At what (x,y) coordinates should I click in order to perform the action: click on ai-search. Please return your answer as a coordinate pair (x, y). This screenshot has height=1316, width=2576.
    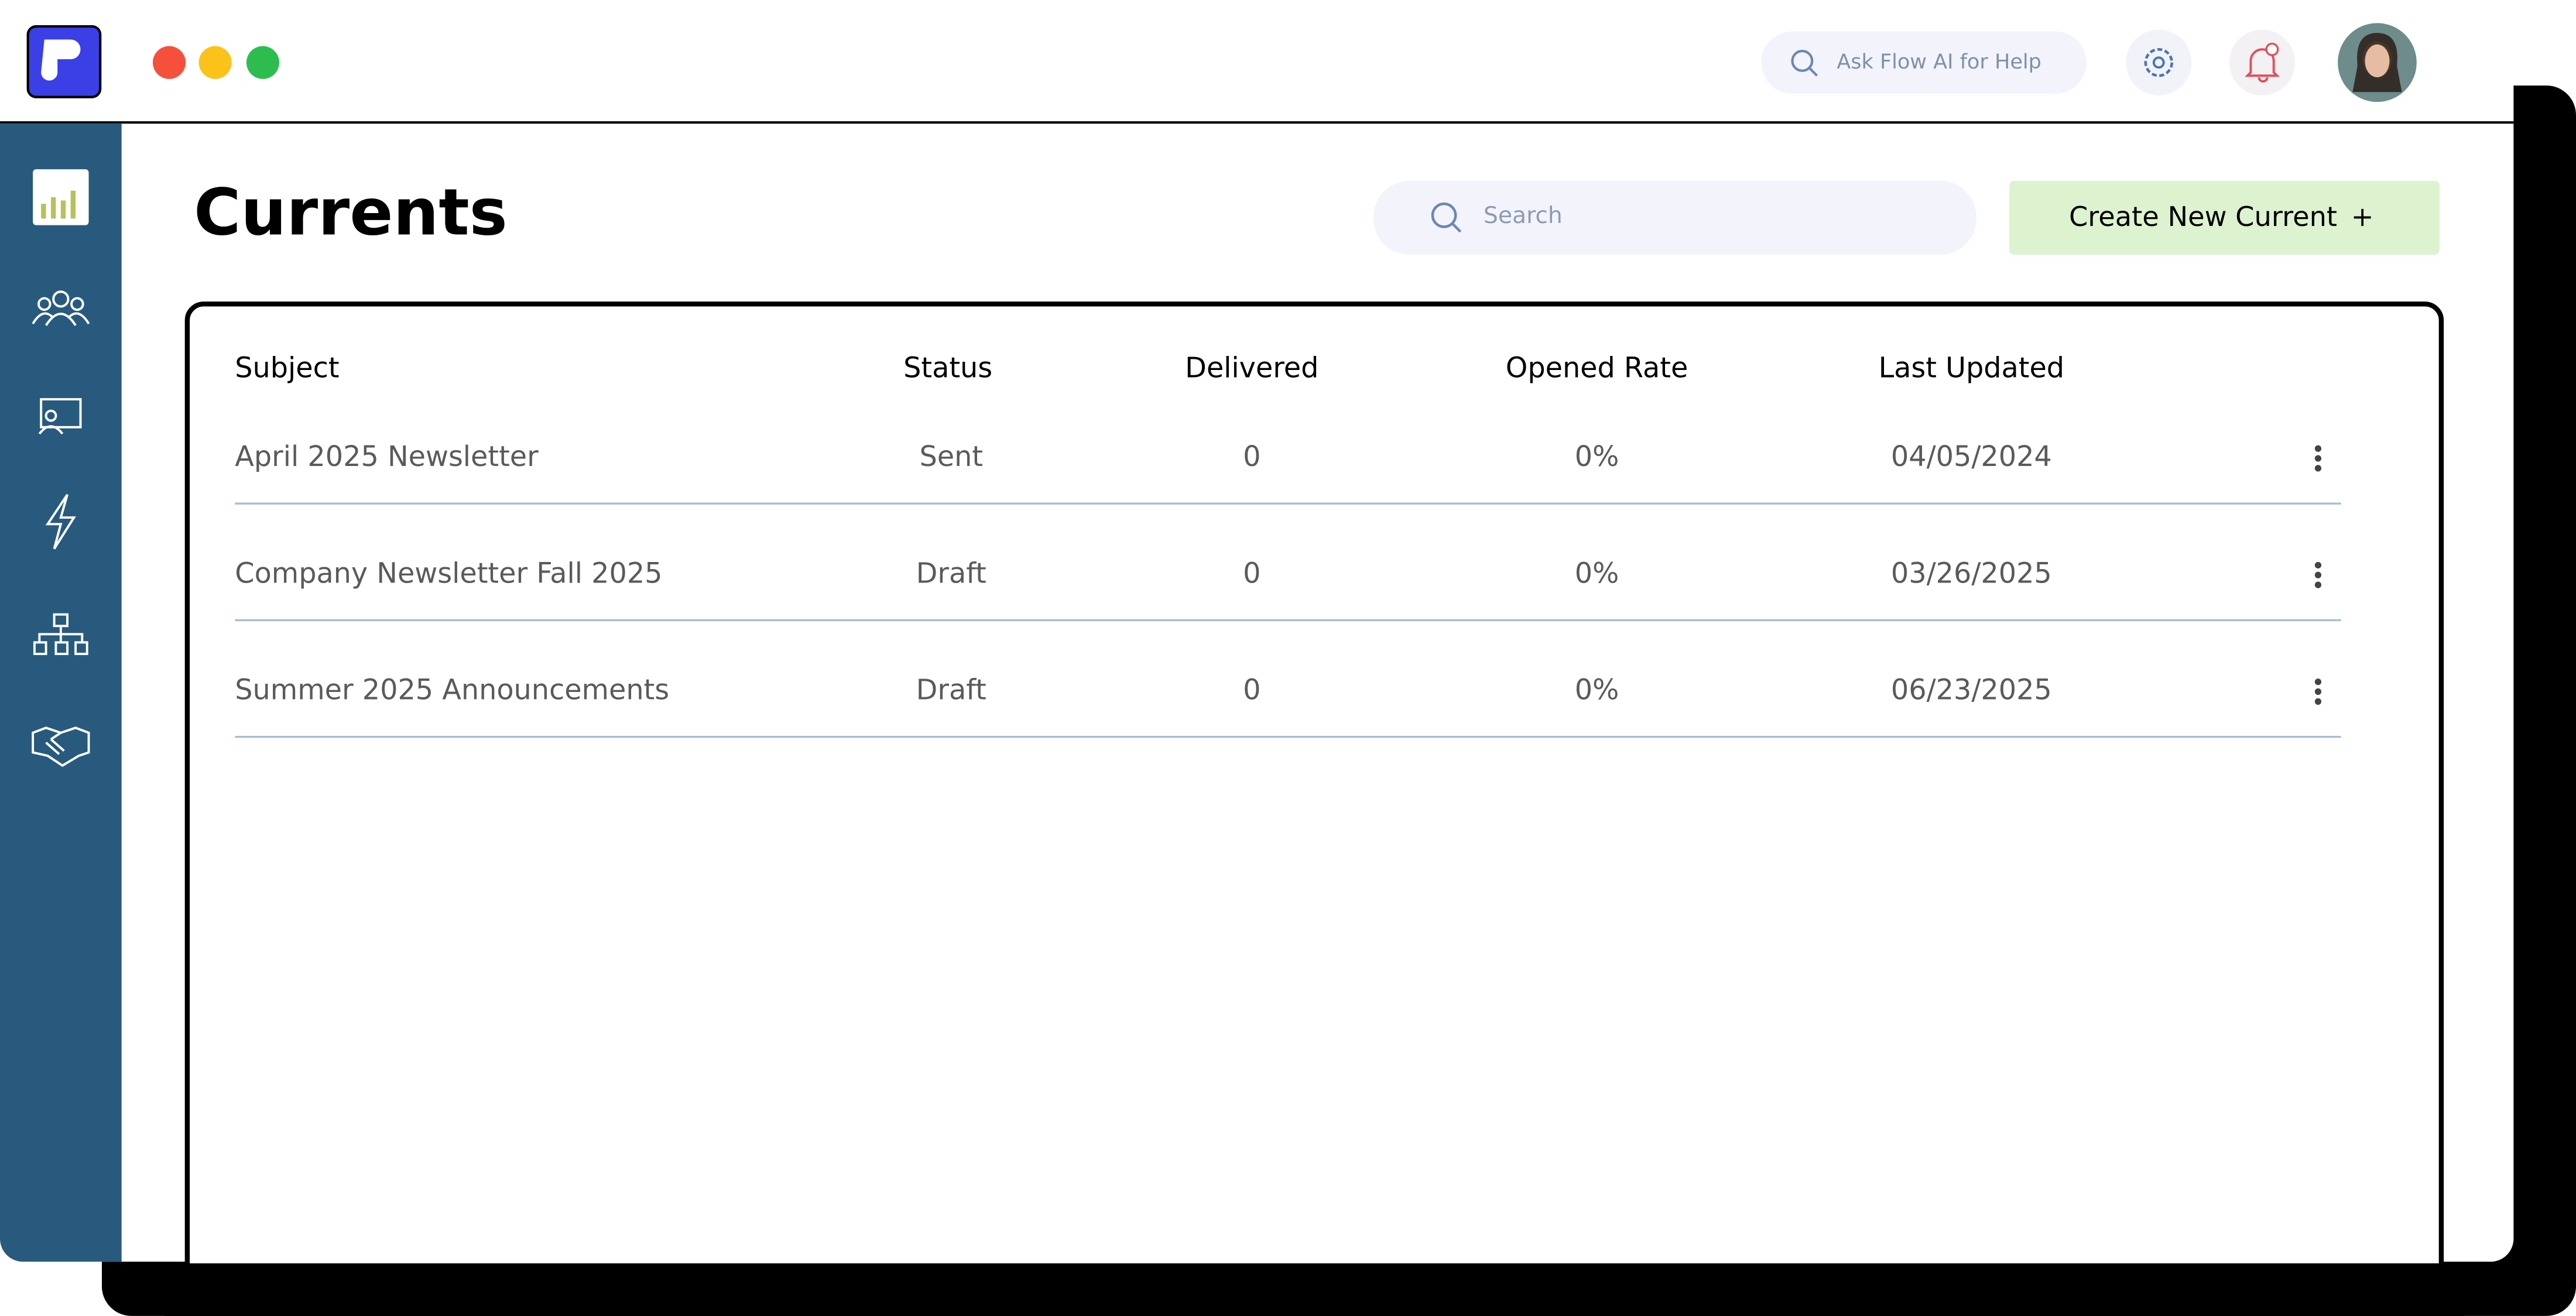
    Looking at the image, I should click on (1924, 62).